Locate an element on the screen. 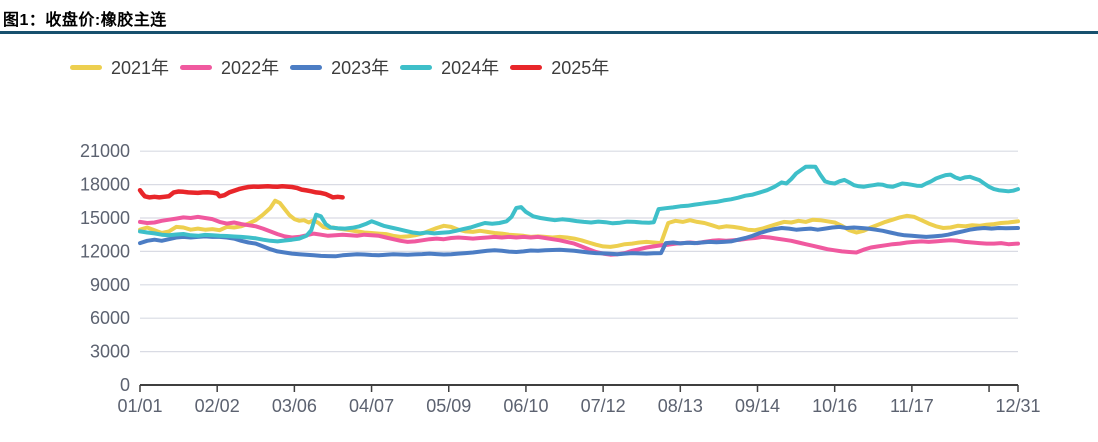 This screenshot has width=1098, height=442. series-line-2022年 is located at coordinates (579, 235).